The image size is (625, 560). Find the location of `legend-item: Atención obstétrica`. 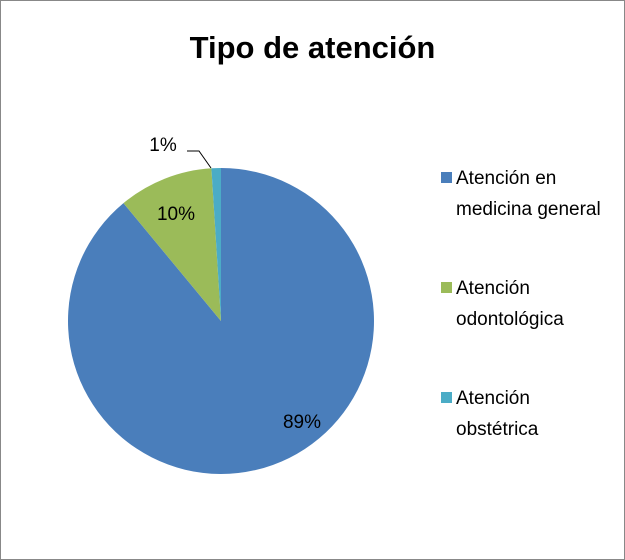

legend-item: Atención obstétrica is located at coordinates (523, 414).